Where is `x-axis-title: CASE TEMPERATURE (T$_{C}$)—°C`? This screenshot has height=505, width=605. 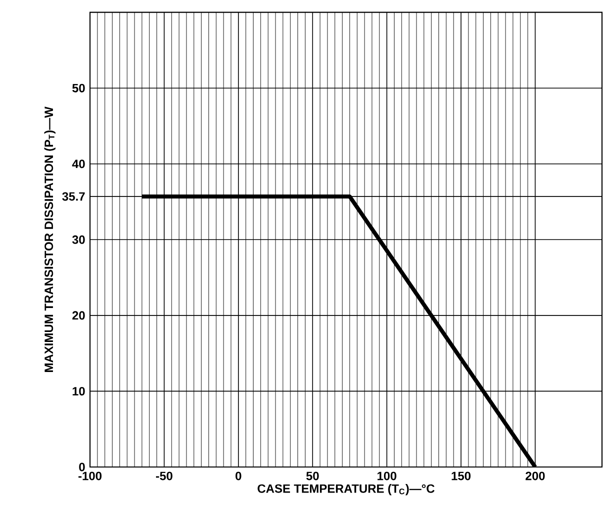
x-axis-title: CASE TEMPERATURE (T$_{C}$)—°C is located at coordinates (346, 490).